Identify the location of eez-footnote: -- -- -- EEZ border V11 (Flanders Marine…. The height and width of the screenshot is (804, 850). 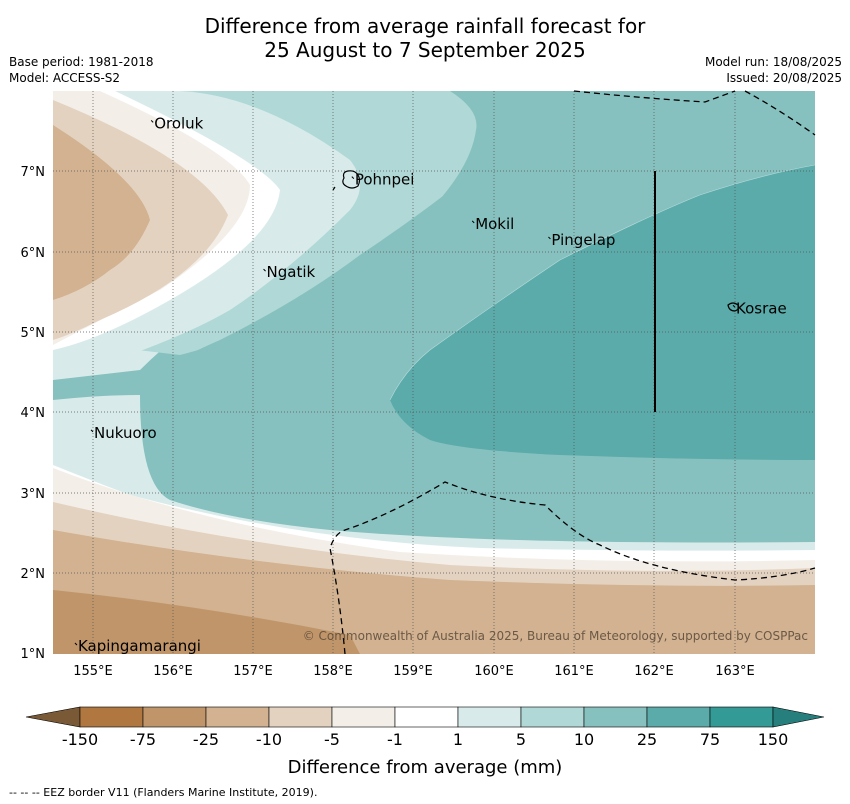
(163, 792).